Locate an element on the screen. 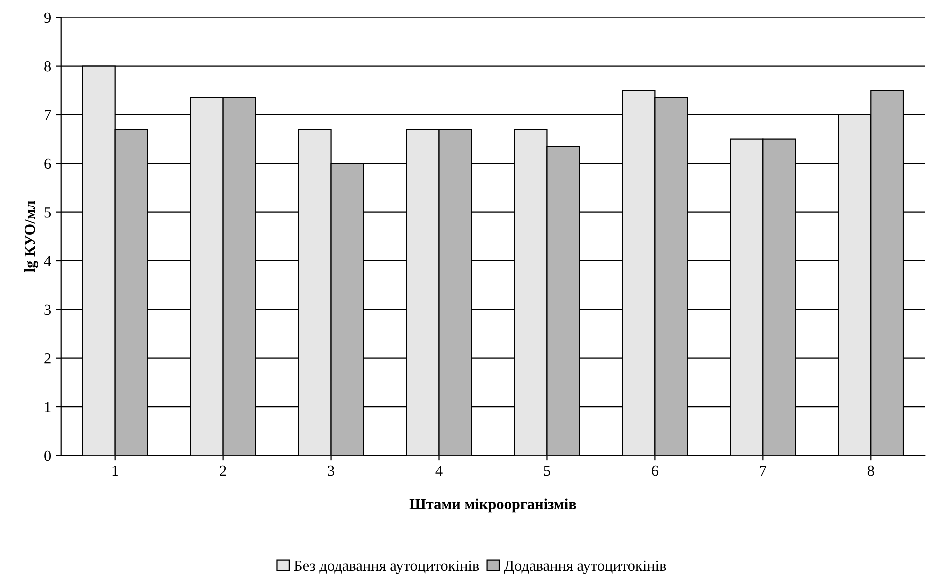  x-tick-label: 3 is located at coordinates (331, 471).